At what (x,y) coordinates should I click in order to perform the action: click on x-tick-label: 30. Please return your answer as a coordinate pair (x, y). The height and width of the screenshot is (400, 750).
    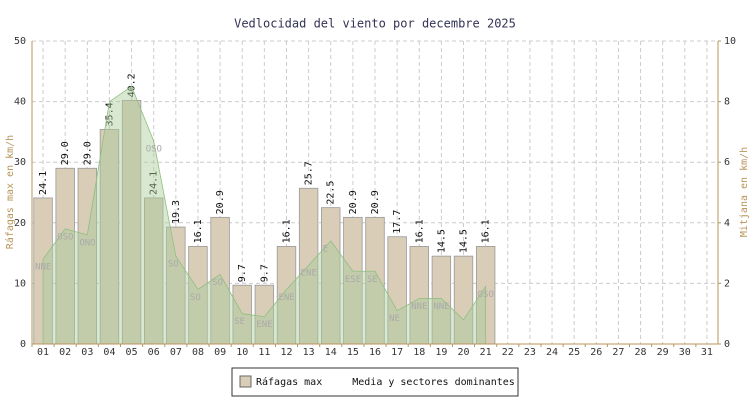
    Looking at the image, I should click on (685, 352).